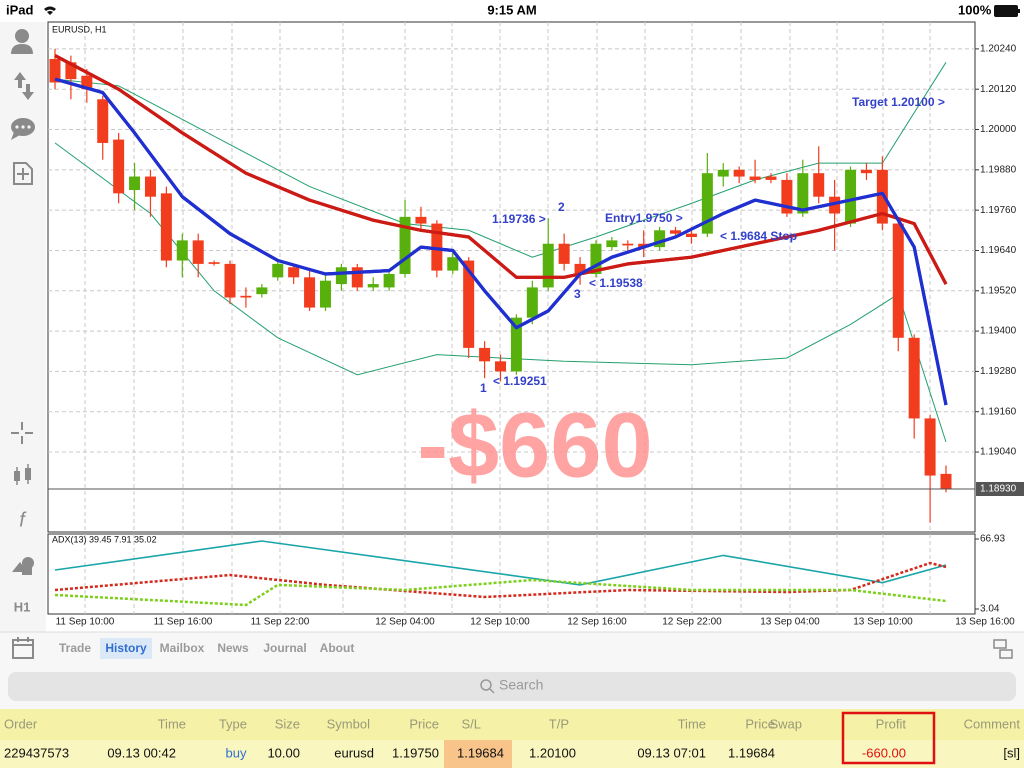 Image resolution: width=1024 pixels, height=768 pixels. Describe the element at coordinates (998, 250) in the screenshot. I see `y-tick-label: 1.19640` at that location.